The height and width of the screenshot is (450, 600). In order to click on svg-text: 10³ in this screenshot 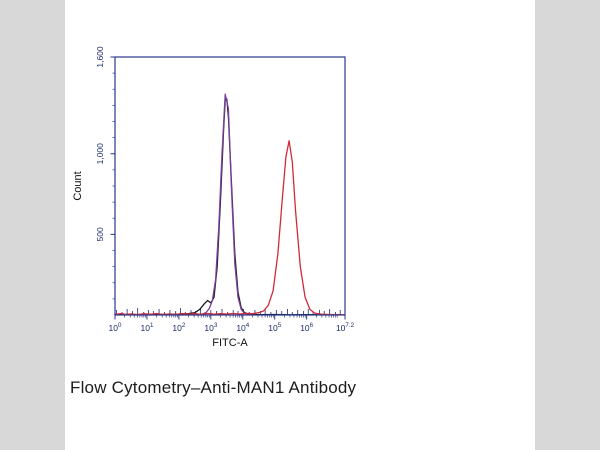, I will do `click(210, 327)`.